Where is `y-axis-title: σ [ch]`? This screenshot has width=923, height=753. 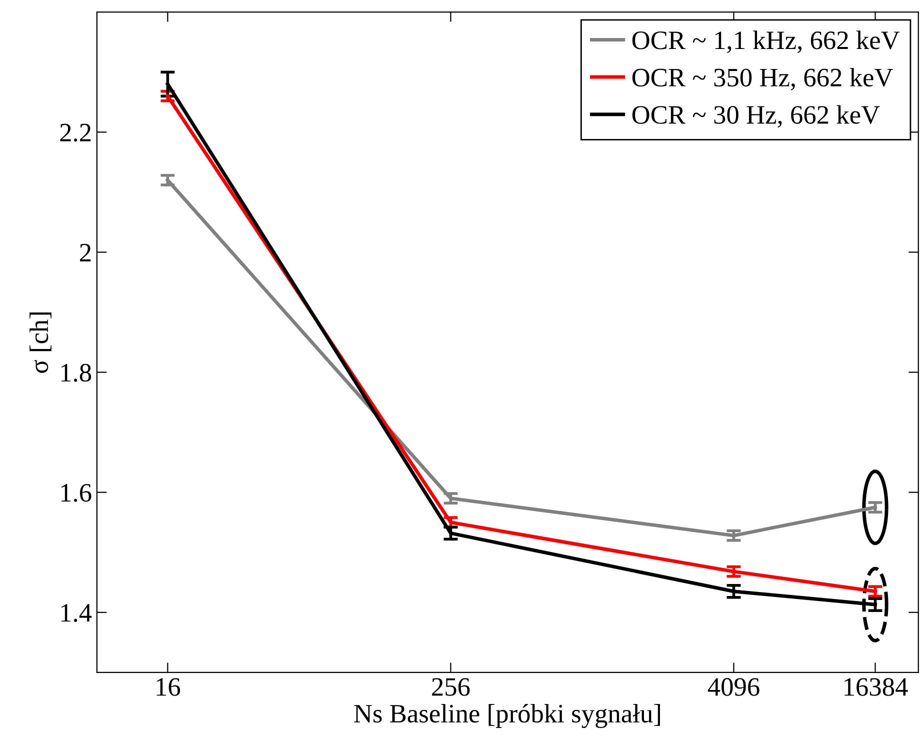 y-axis-title: σ [ch] is located at coordinates (41, 342).